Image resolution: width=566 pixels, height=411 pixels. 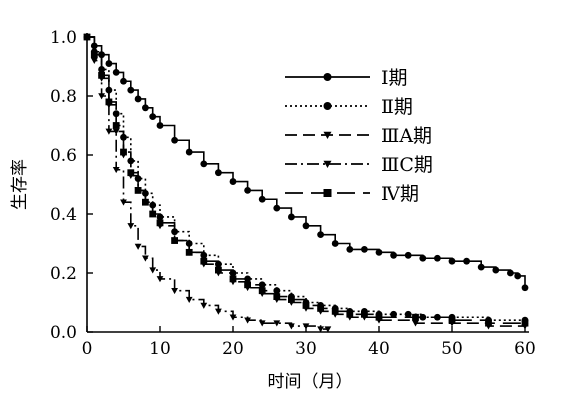 What do you see at coordinates (20, 184) in the screenshot?
I see `y-axis-title: 生存率` at bounding box center [20, 184].